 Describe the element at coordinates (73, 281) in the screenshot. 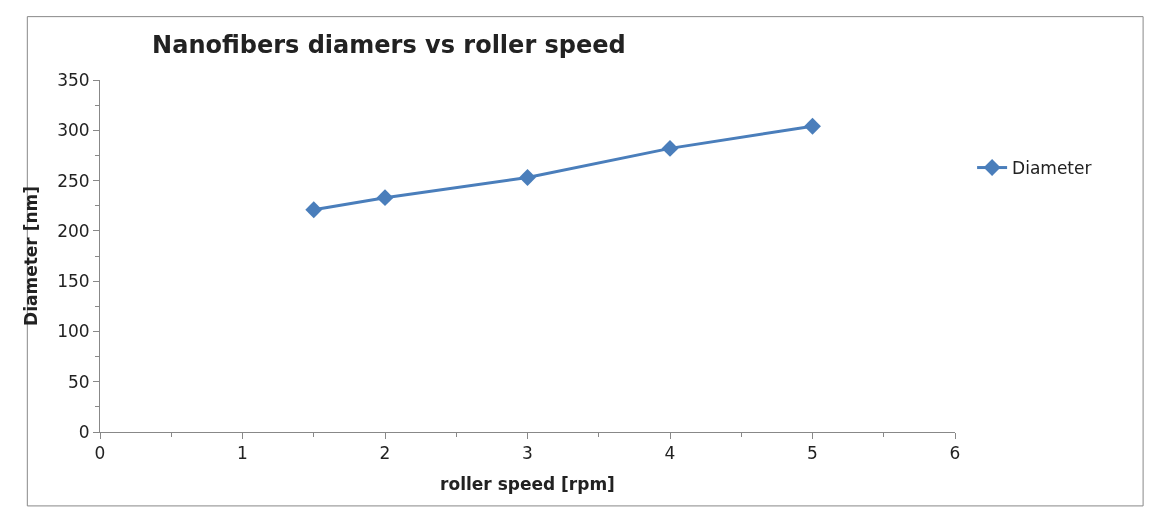

I see `y-tick-label: 150` at that location.